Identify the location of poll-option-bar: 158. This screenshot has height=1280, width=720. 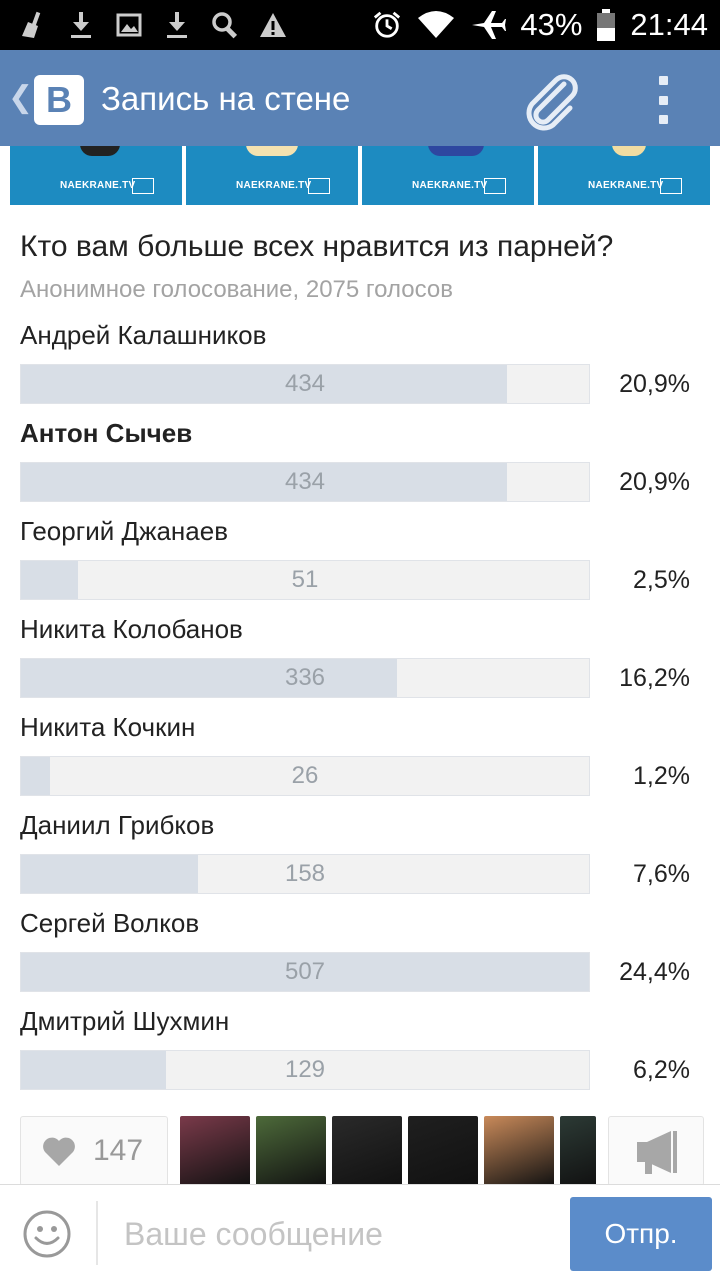
(305, 874).